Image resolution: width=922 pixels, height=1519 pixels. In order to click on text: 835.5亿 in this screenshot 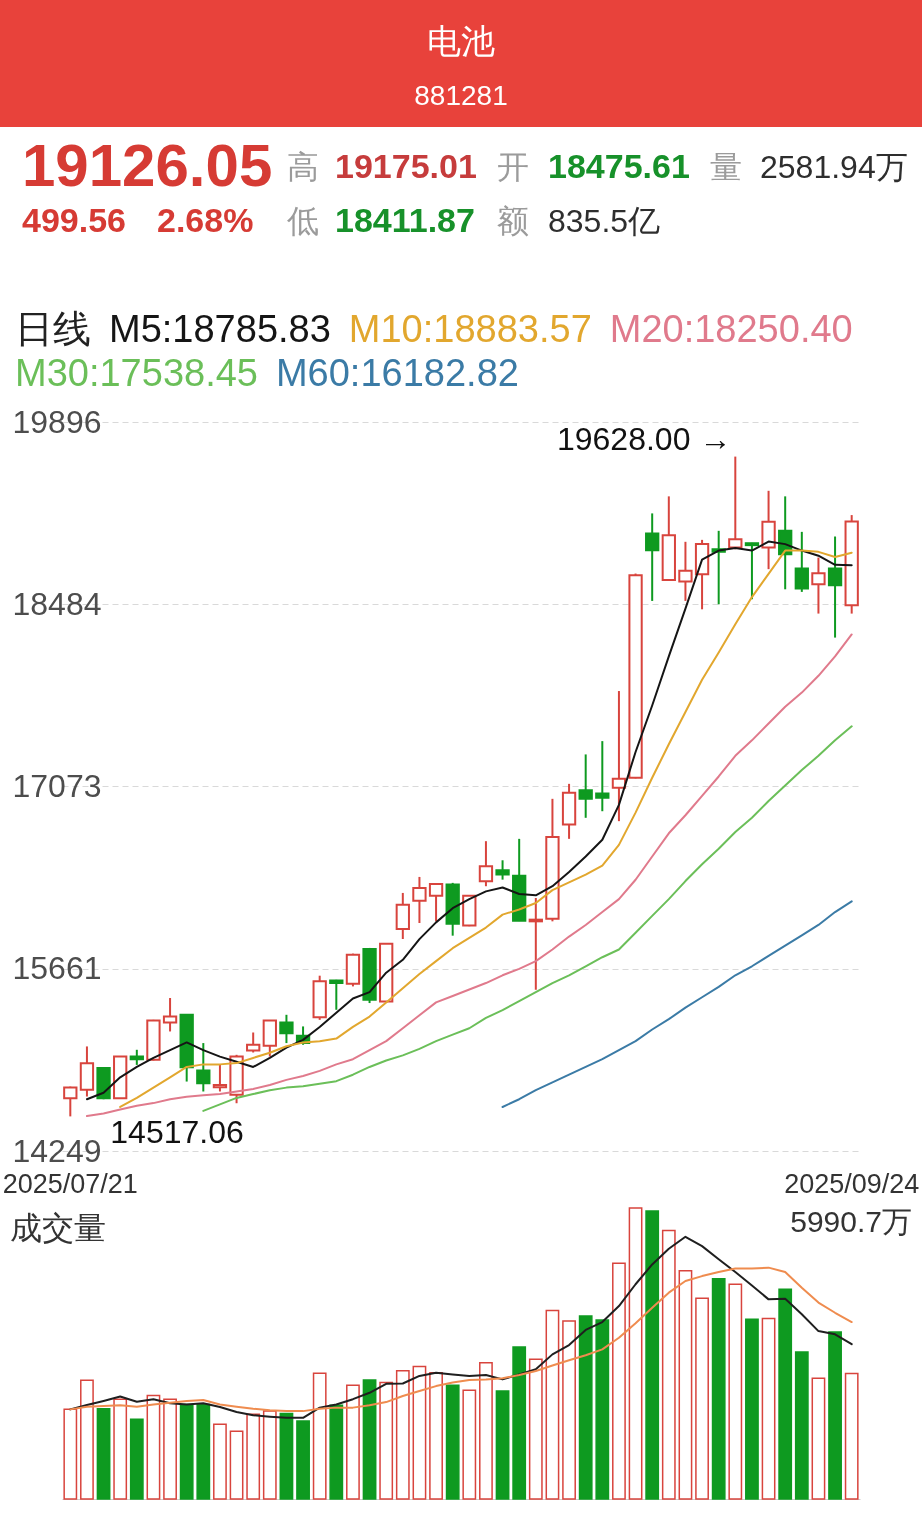, I will do `click(604, 221)`.